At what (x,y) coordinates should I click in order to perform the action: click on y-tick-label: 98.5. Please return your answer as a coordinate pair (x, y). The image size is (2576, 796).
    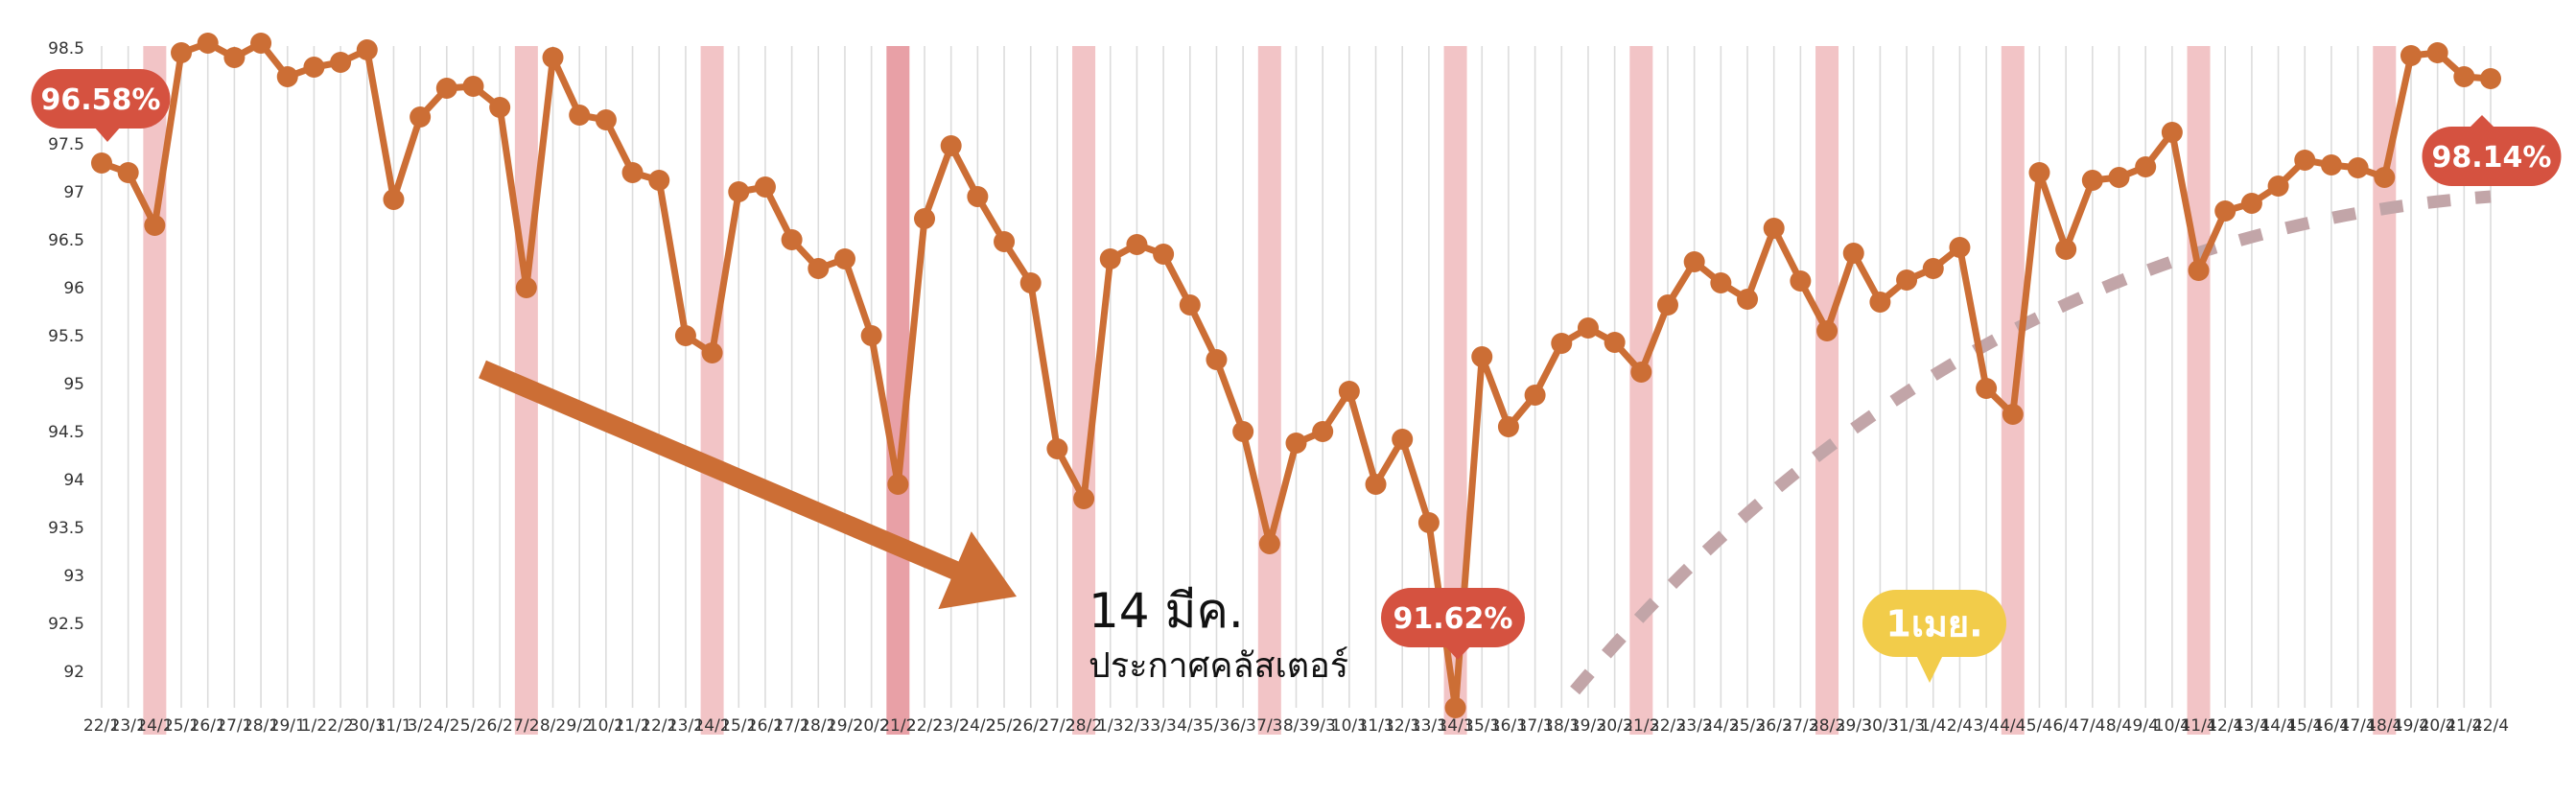
    Looking at the image, I should click on (66, 49).